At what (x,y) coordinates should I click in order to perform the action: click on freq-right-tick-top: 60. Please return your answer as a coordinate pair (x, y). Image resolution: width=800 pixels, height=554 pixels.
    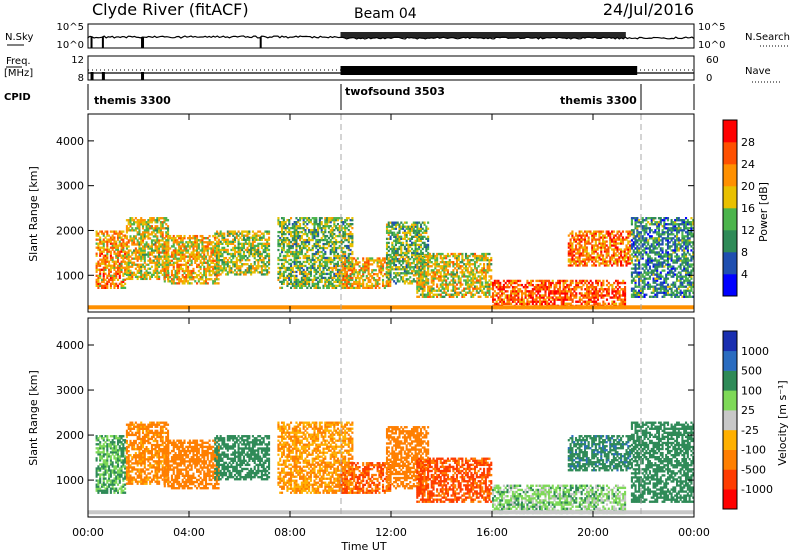
    Looking at the image, I should click on (712, 60).